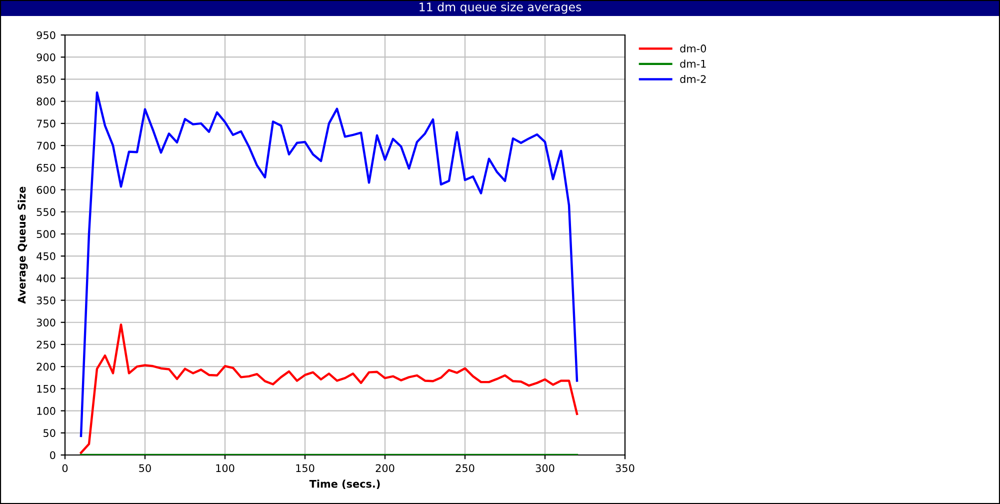  What do you see at coordinates (46, 146) in the screenshot?
I see `y-tick-label: 700` at bounding box center [46, 146].